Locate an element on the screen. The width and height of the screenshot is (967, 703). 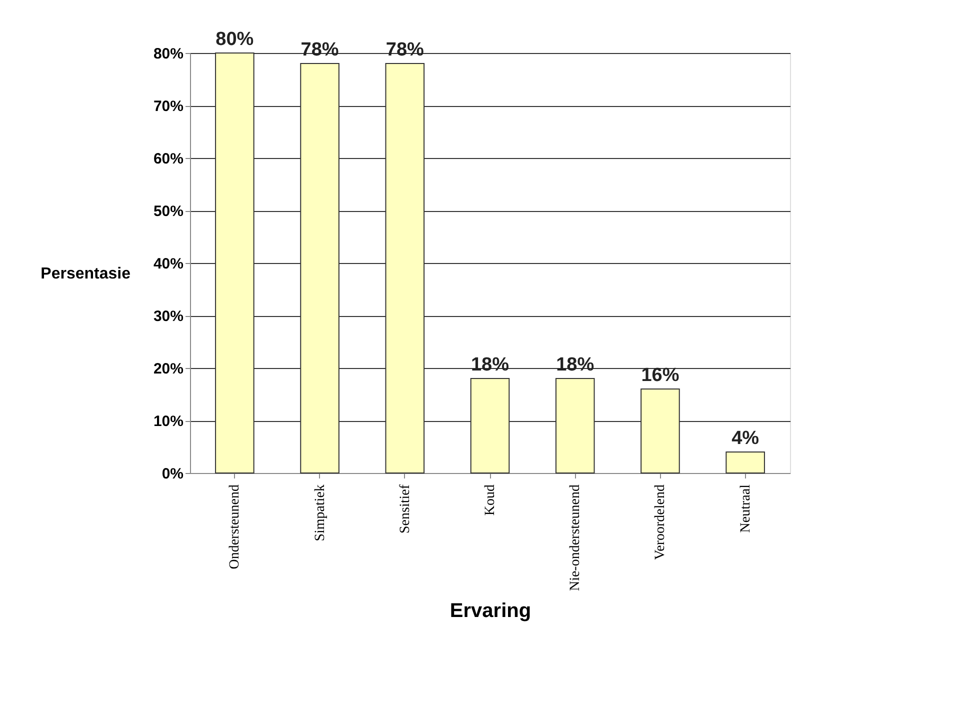
y-tick-label: 30% is located at coordinates (168, 316).